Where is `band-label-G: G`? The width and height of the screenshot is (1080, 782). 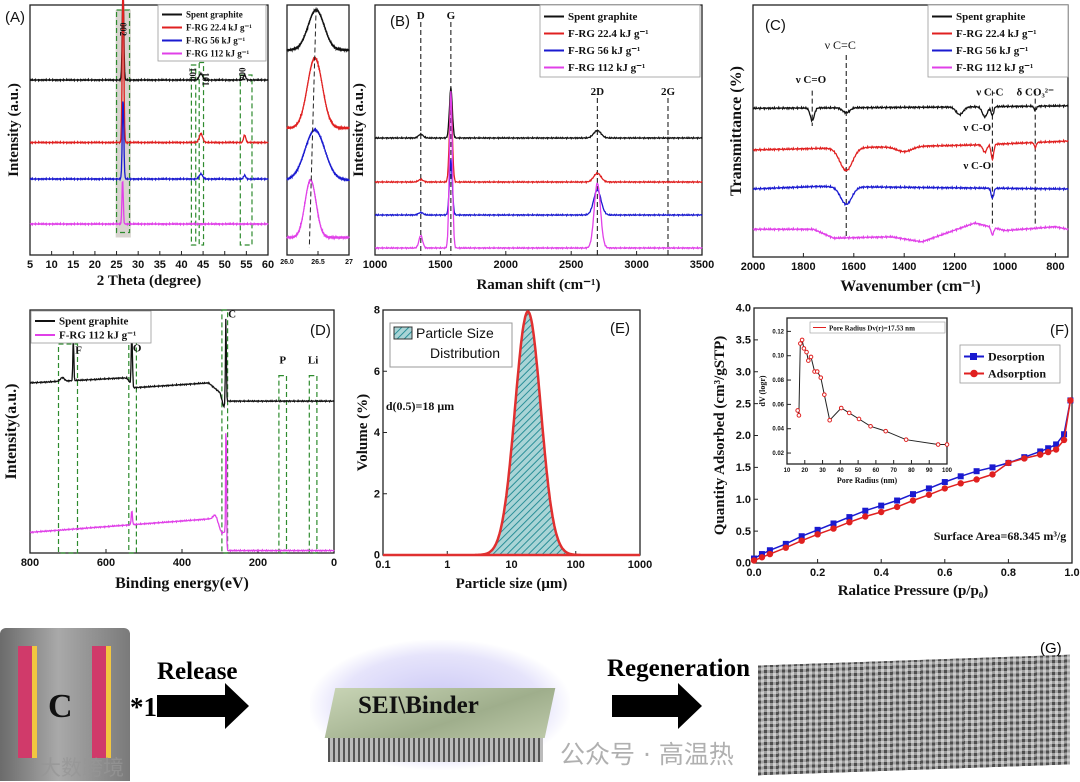
band-label-G: G is located at coordinates (451, 16).